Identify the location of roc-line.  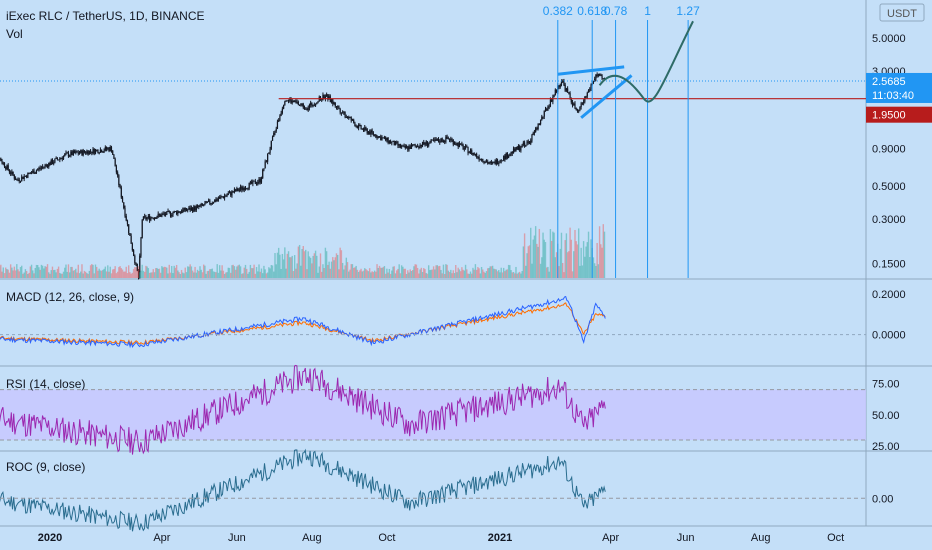
(303, 490).